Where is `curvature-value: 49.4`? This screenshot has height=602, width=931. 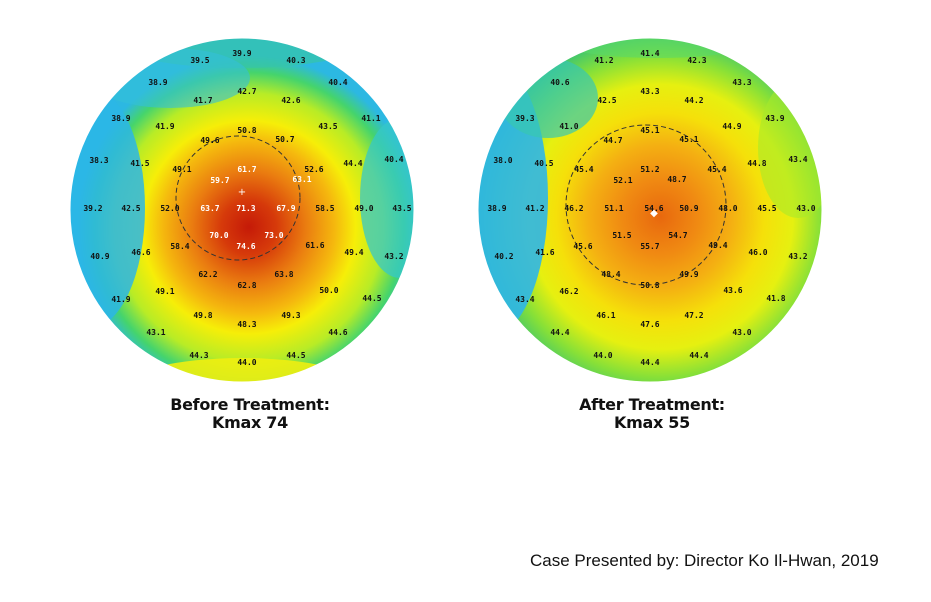 curvature-value: 49.4 is located at coordinates (717, 245).